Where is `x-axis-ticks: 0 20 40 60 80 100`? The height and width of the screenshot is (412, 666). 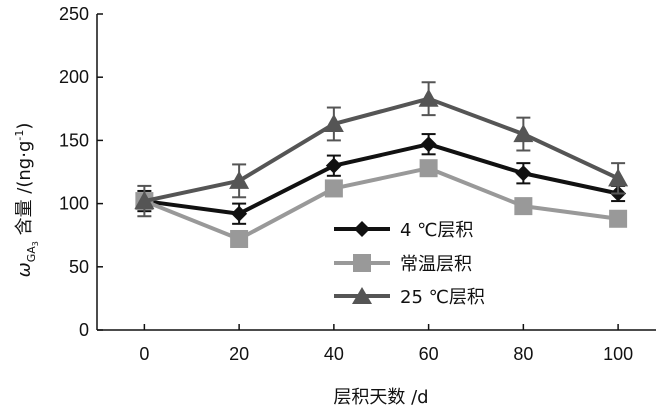
x-axis-ticks: 0 20 40 60 80 100 is located at coordinates (386, 344).